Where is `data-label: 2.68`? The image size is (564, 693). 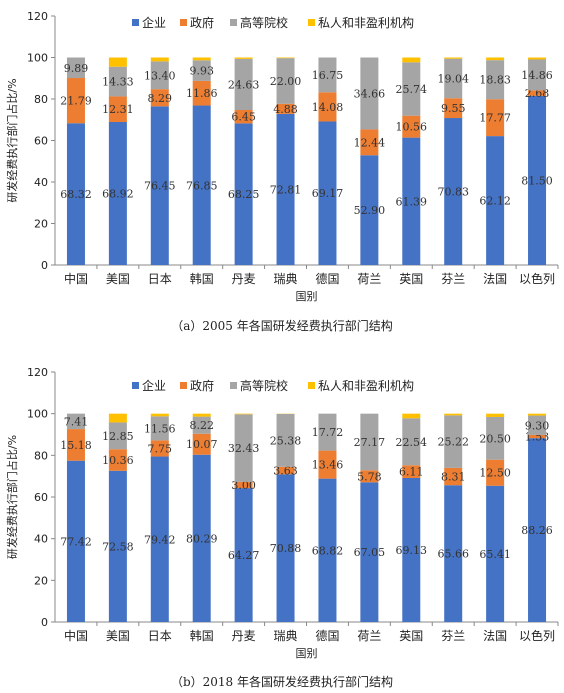 data-label: 2.68 is located at coordinates (537, 93).